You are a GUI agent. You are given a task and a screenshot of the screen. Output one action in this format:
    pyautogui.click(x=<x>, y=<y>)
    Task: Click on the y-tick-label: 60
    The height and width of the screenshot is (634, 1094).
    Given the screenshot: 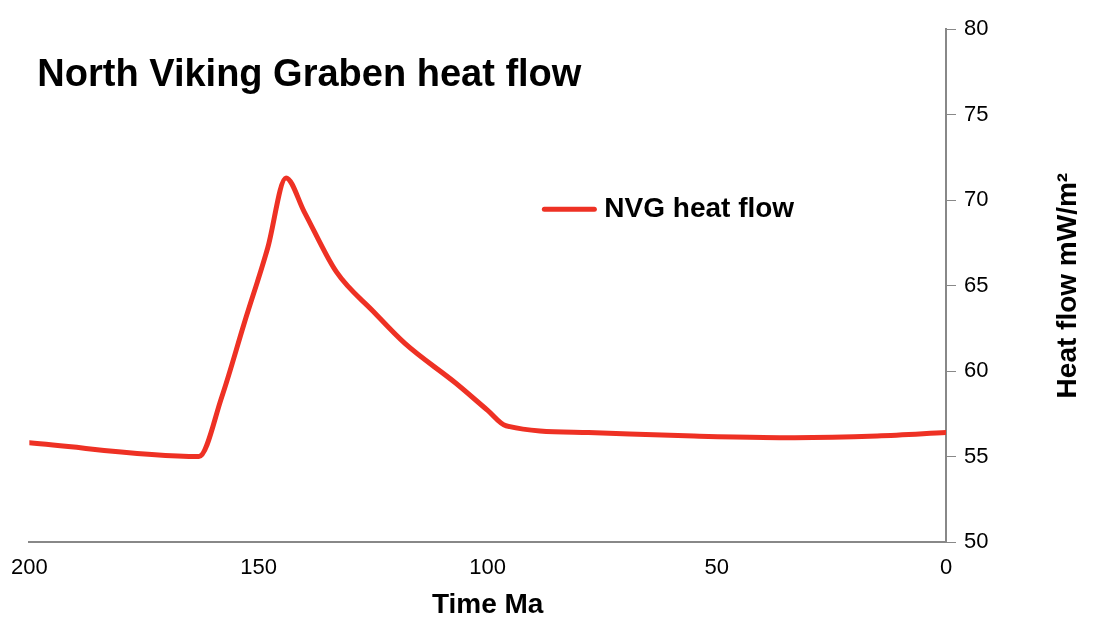 What is the action you would take?
    pyautogui.click(x=976, y=370)
    